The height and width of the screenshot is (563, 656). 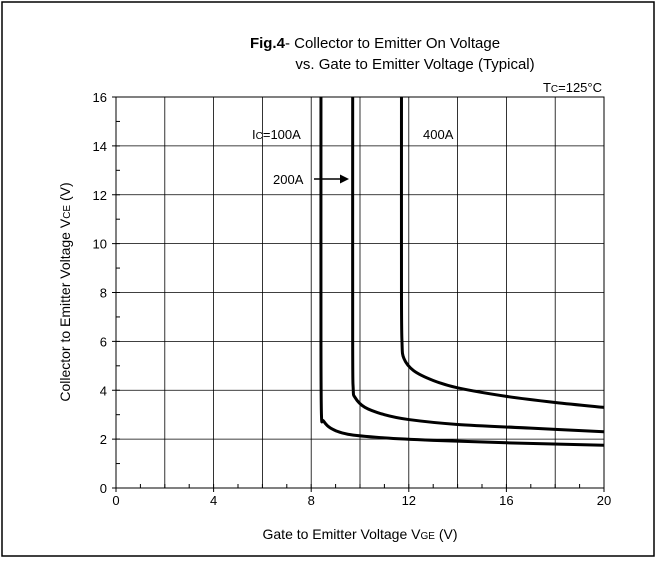 What do you see at coordinates (100, 146) in the screenshot?
I see `y-tick-label: 14` at bounding box center [100, 146].